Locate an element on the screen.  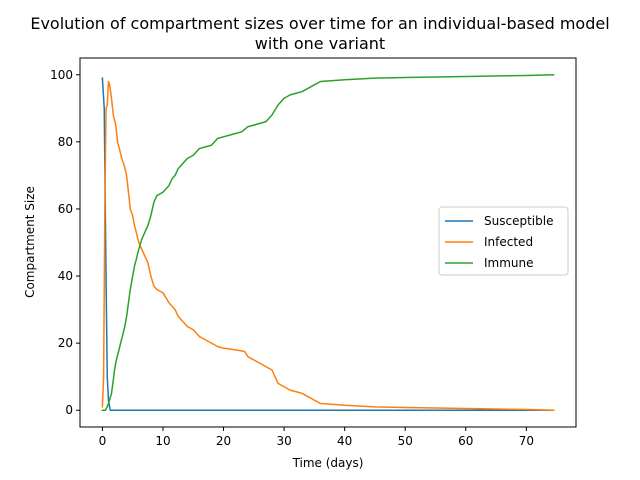
y-tick-label: 20 is located at coordinates (65, 343).